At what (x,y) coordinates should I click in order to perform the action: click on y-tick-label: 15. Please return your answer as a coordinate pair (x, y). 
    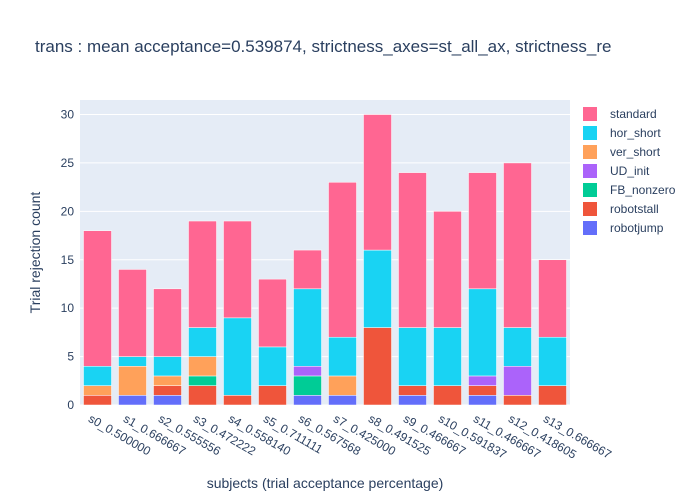
    Looking at the image, I should click on (68, 260).